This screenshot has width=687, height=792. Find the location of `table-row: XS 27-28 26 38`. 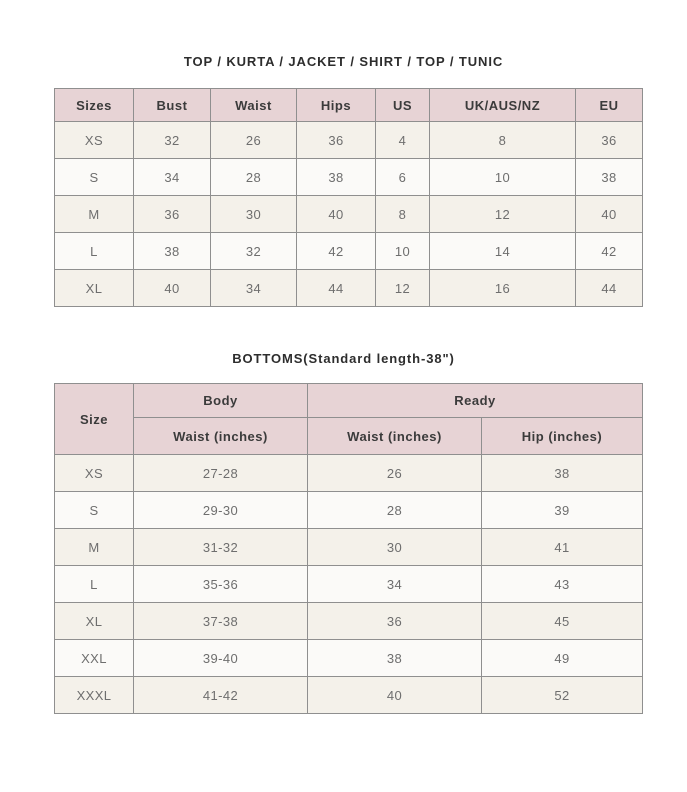

table-row: XS 27-28 26 38 is located at coordinates (348, 473).